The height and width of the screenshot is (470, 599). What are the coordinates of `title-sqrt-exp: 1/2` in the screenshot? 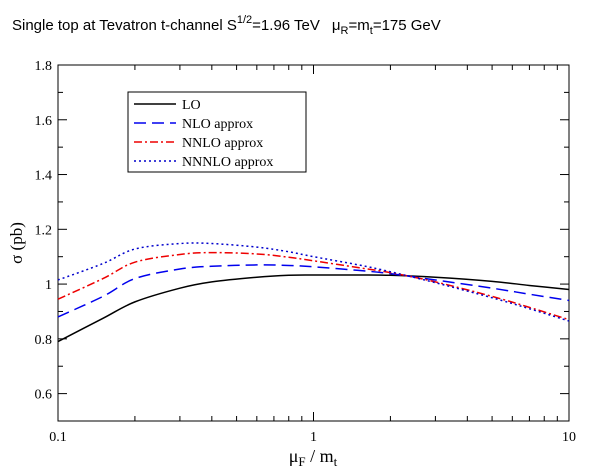 It's located at (244, 20).